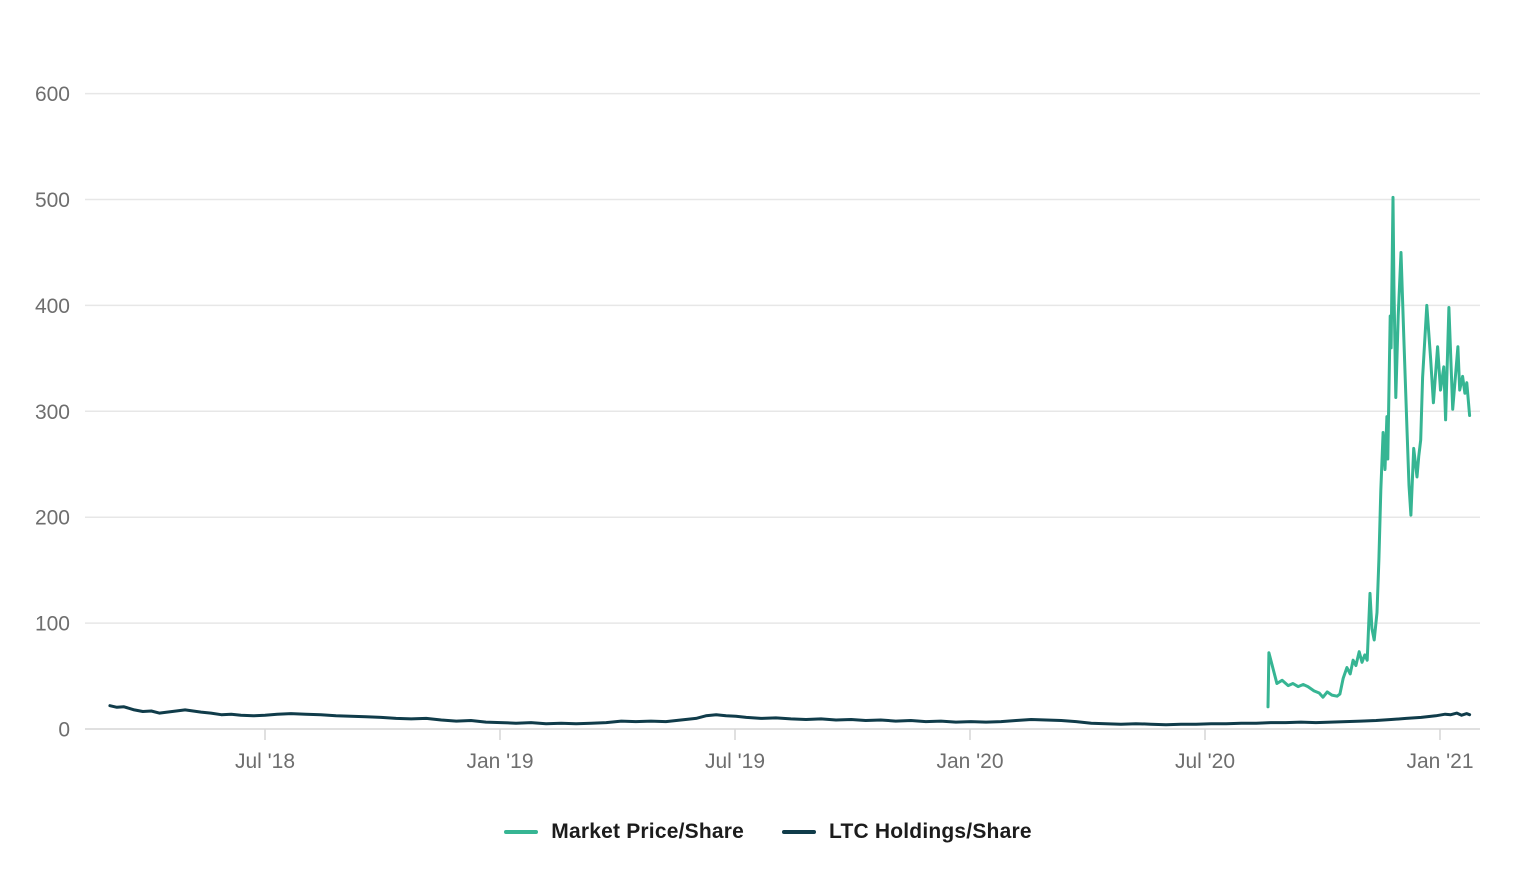 The image size is (1536, 870). What do you see at coordinates (768, 832) in the screenshot?
I see `chart-legend: Market Price/Share LTC Holdings/Share` at bounding box center [768, 832].